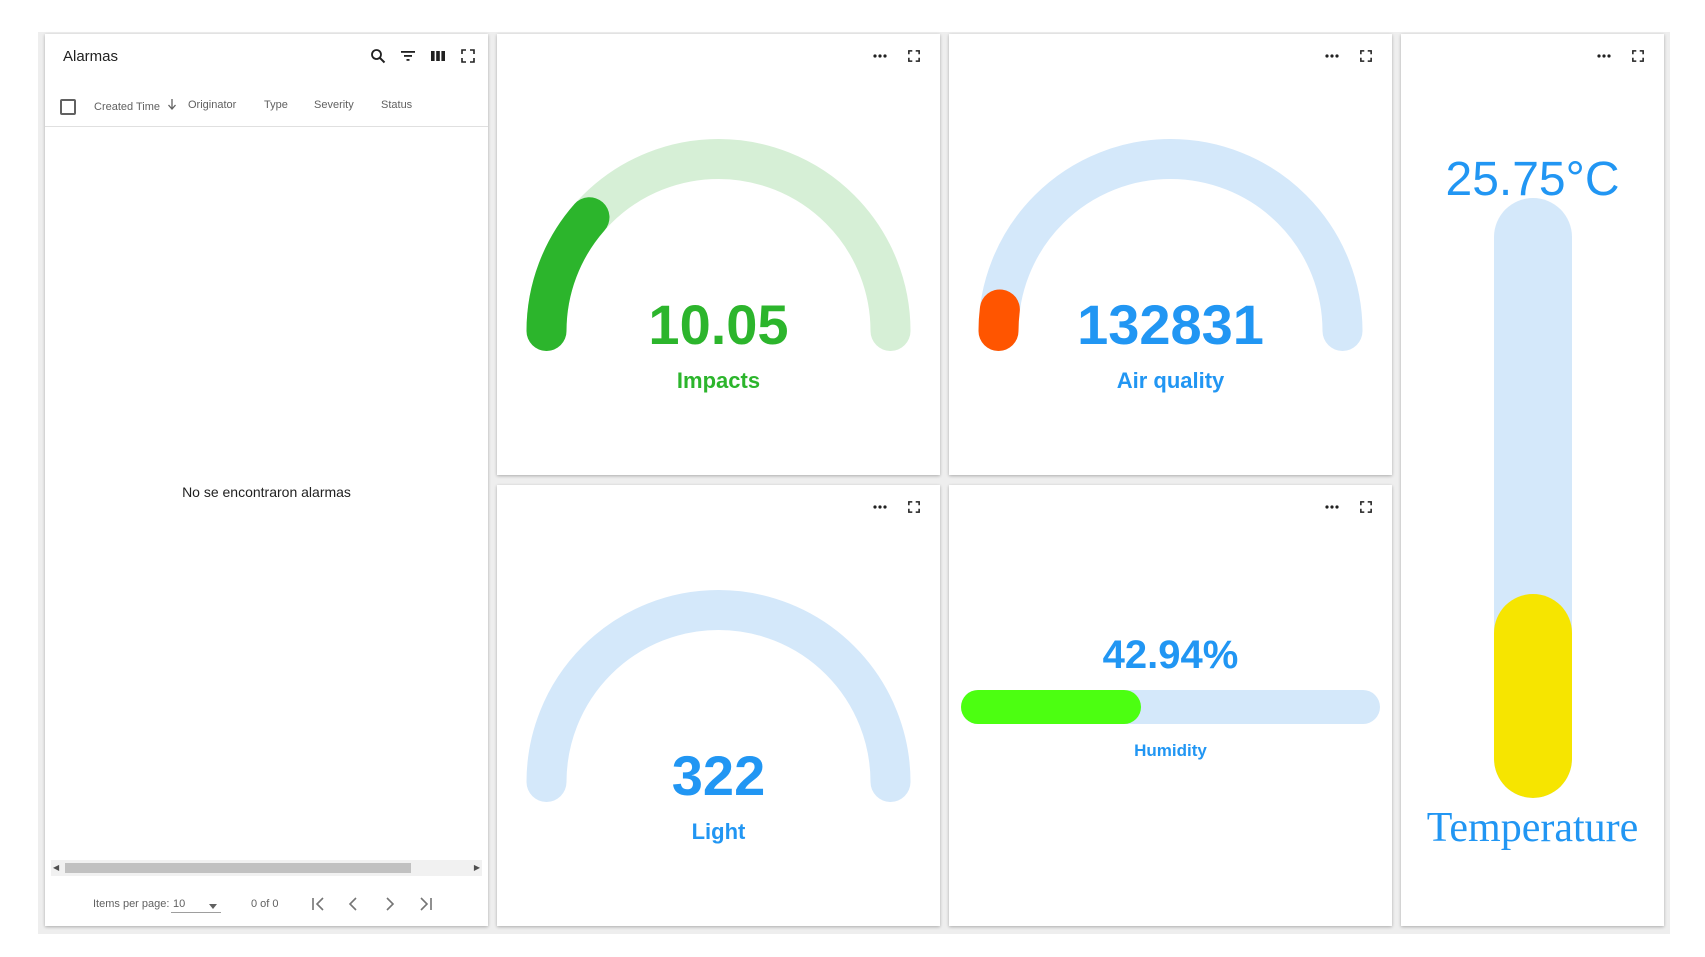  What do you see at coordinates (179, 904) in the screenshot?
I see `items-per-page-value: 10` at bounding box center [179, 904].